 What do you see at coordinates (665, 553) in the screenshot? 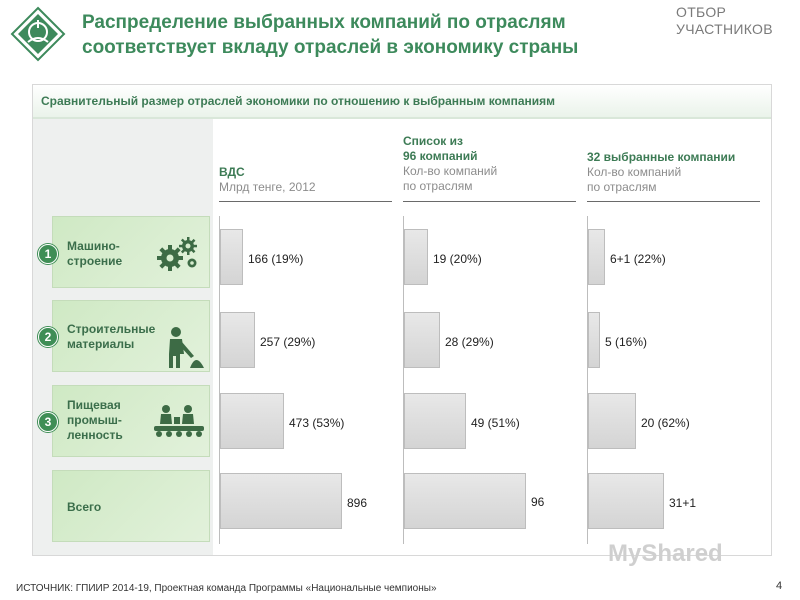
I see `watermark: MyShared` at bounding box center [665, 553].